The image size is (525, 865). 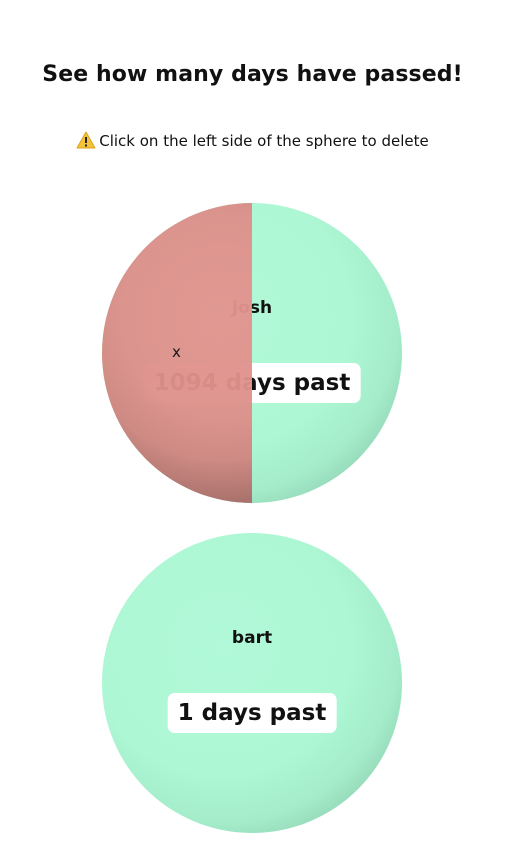 I want to click on delete-x-label: x, so click(x=176, y=352).